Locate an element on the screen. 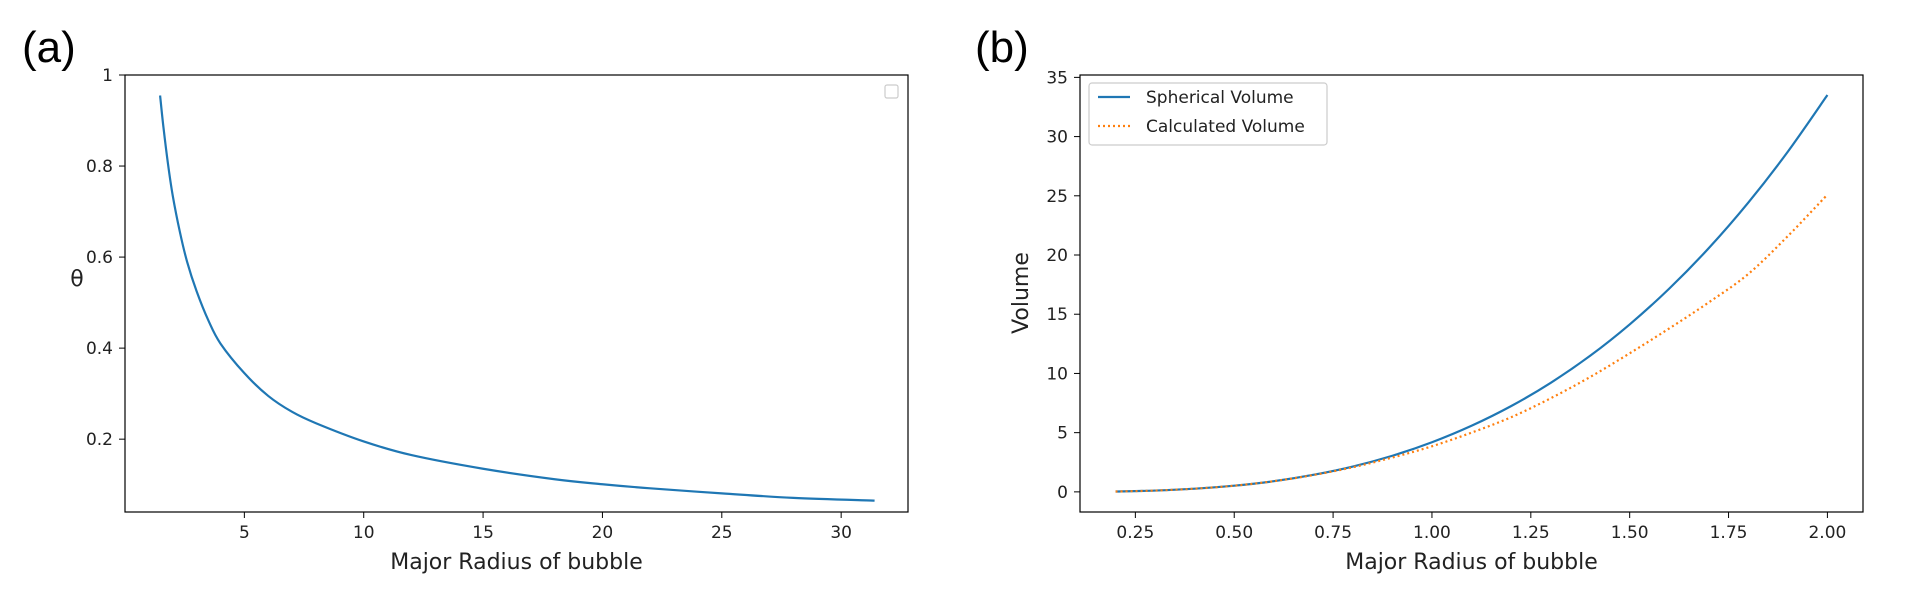  legend-frame-b is located at coordinates (1208, 114).